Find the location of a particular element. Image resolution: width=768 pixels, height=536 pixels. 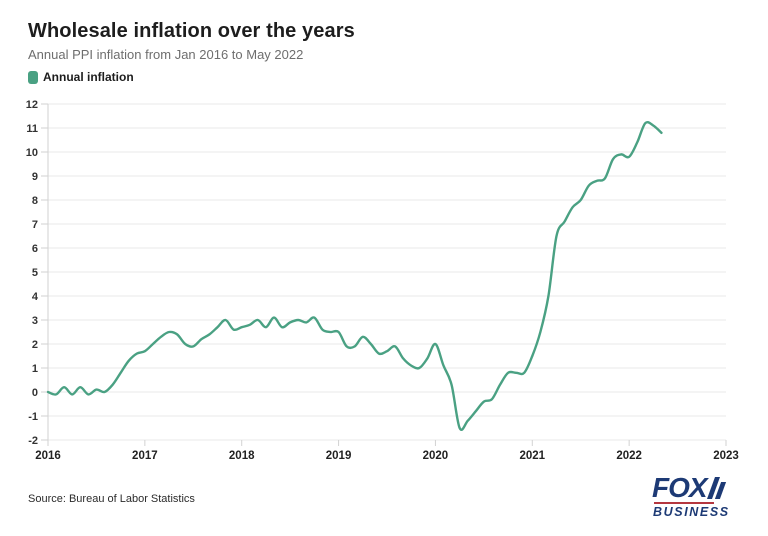

svg-text: -1 is located at coordinates (33, 417).